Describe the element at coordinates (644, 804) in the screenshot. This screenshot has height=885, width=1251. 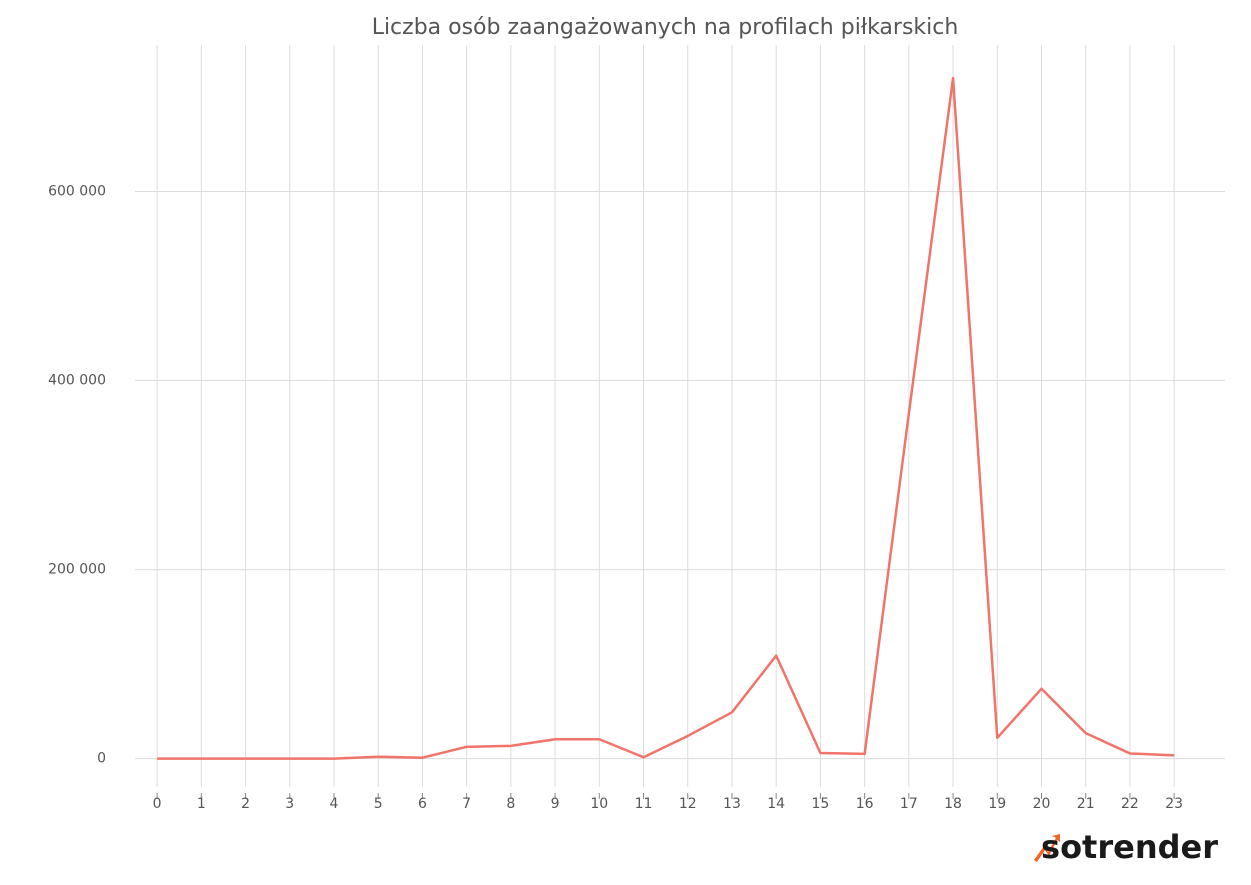
I see `x-tick-label: 11` at that location.